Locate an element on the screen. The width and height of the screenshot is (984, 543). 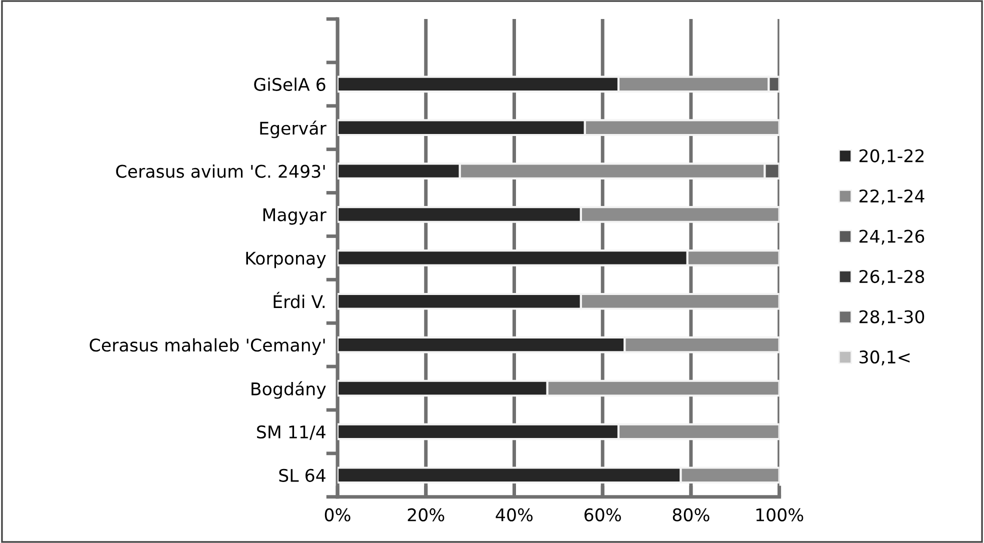
legend-label: 24,1-26 is located at coordinates (892, 237).